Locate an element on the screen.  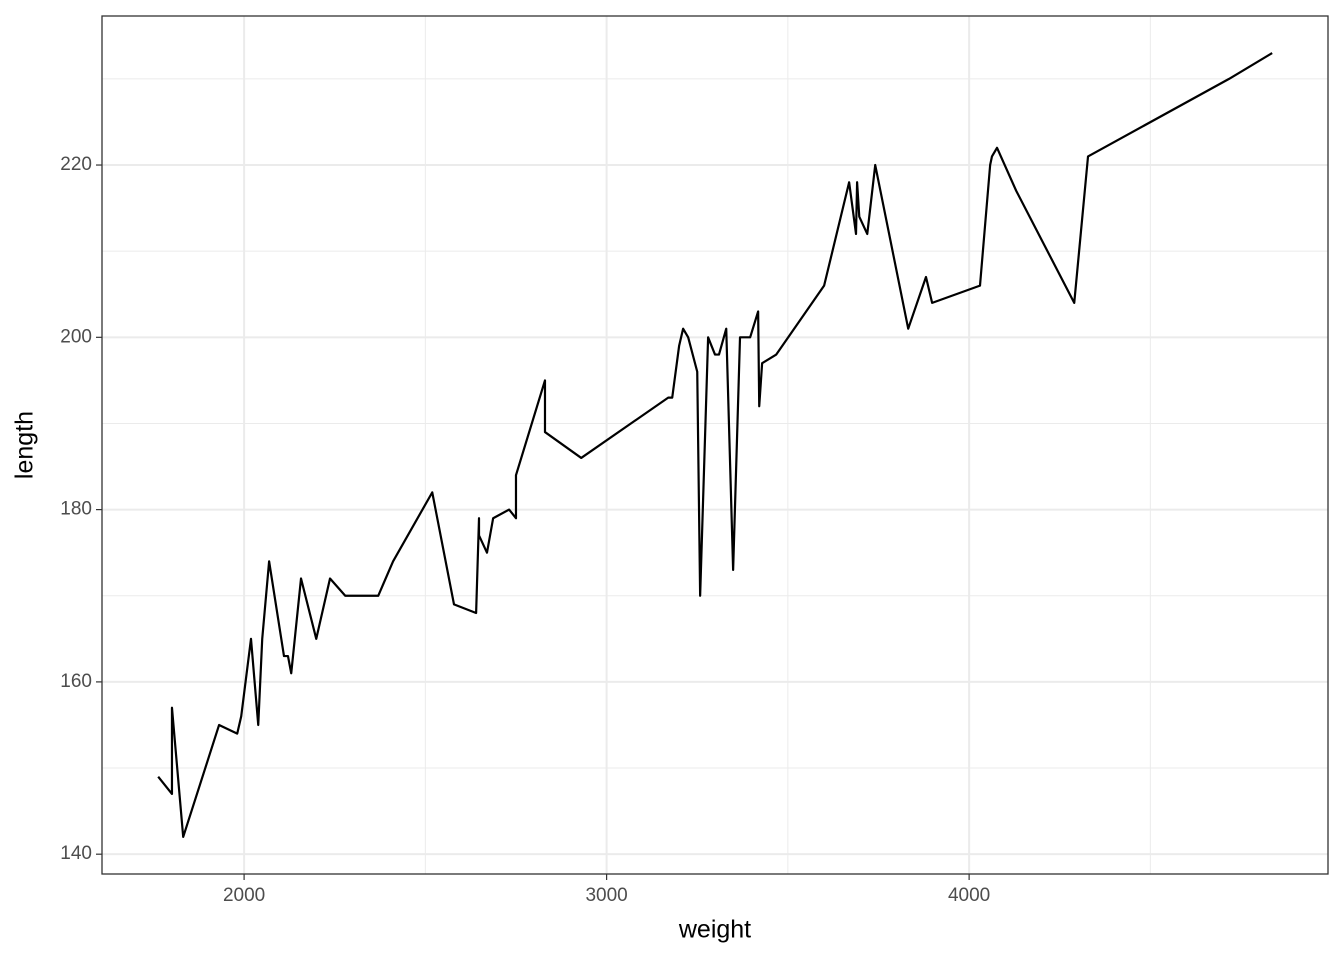
y-tick-label: 140 is located at coordinates (76, 853).